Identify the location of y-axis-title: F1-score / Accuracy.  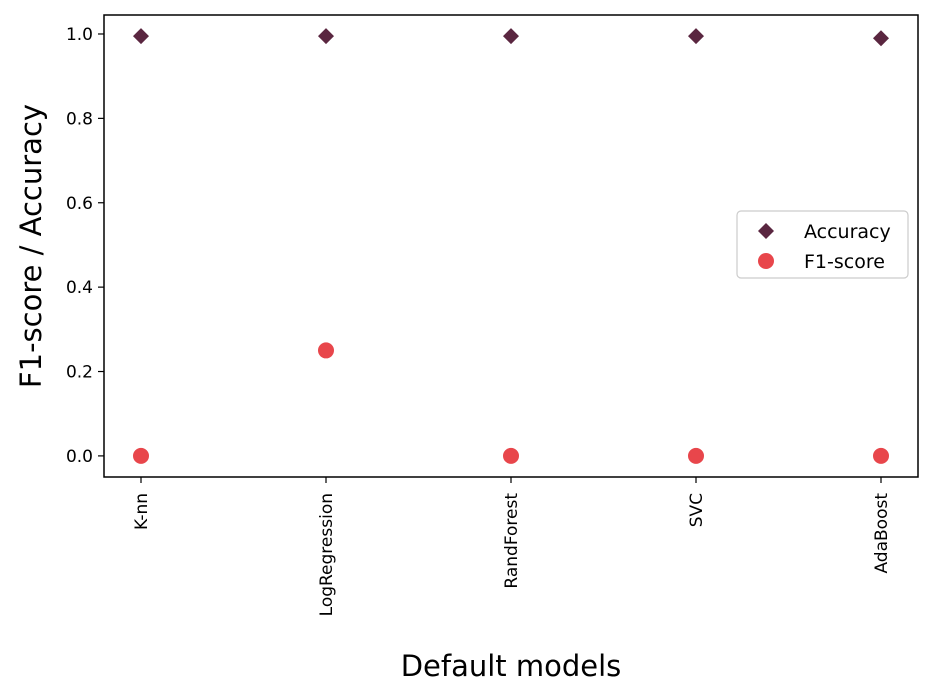
(31, 246).